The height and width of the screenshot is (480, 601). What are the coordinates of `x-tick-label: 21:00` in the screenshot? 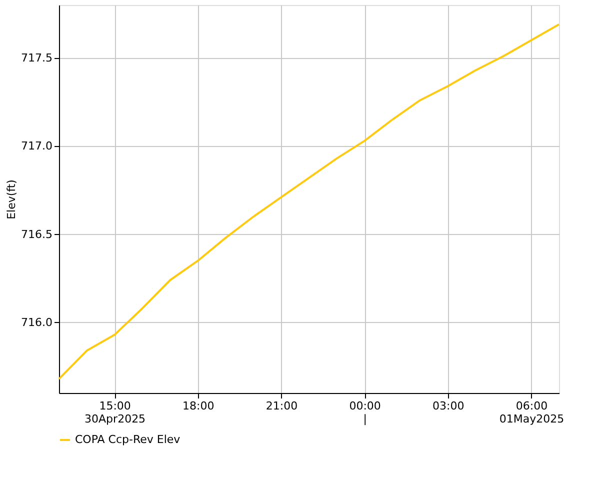 It's located at (282, 406).